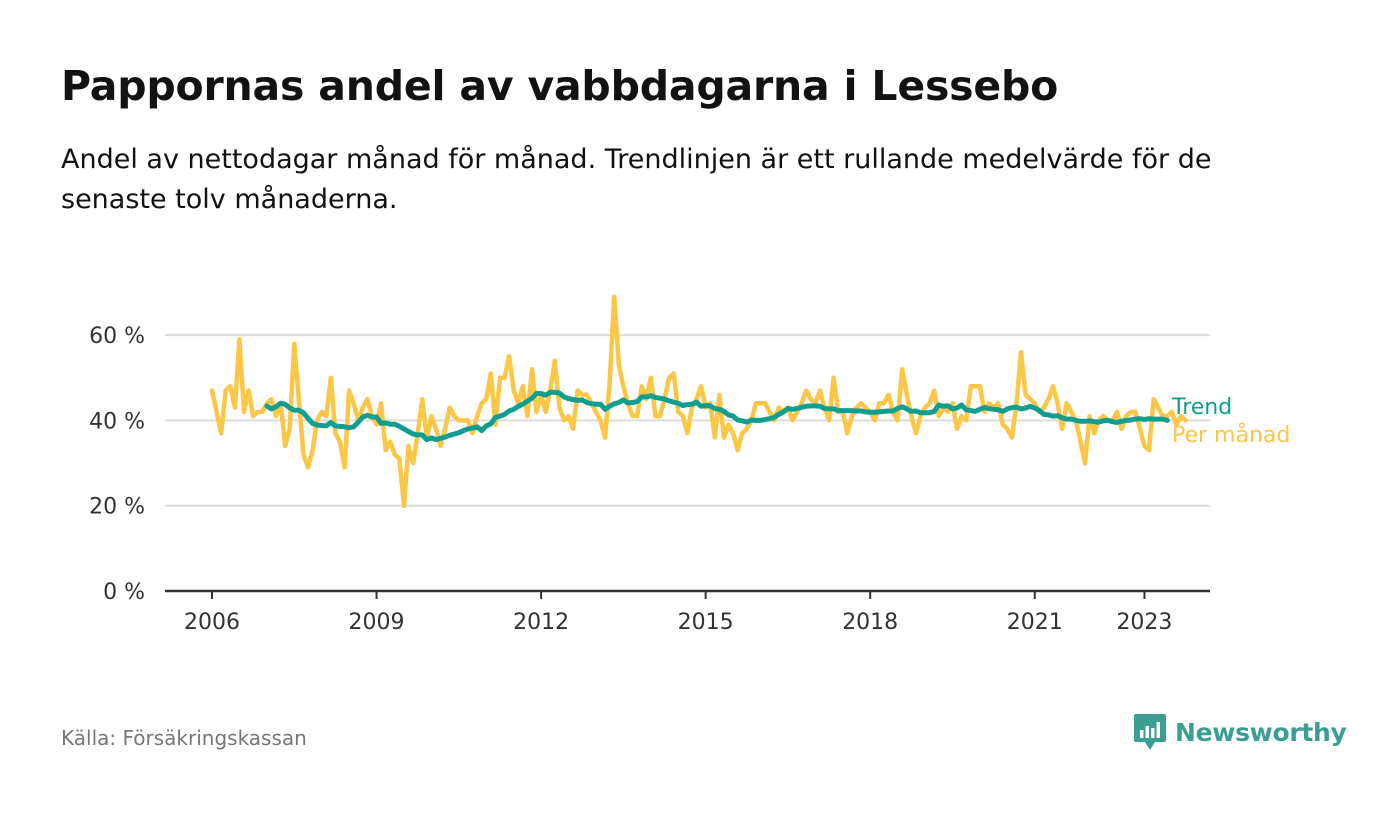  I want to click on y-tick-label: 0 %, so click(124, 592).